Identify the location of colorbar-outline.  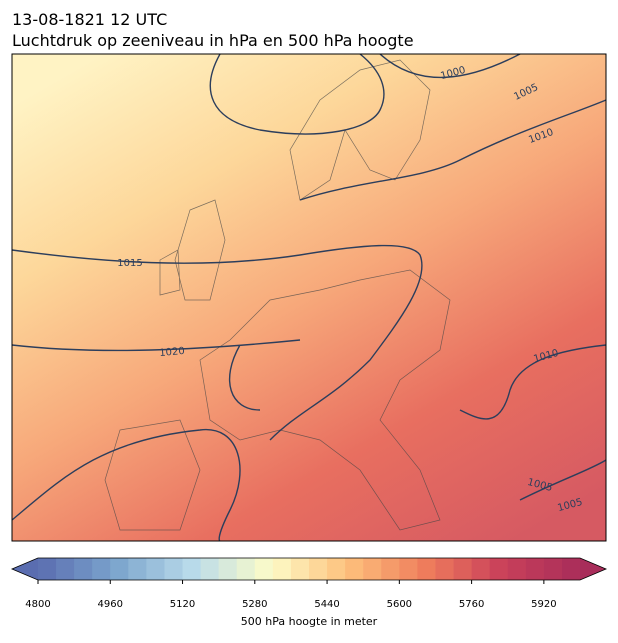
(309, 569).